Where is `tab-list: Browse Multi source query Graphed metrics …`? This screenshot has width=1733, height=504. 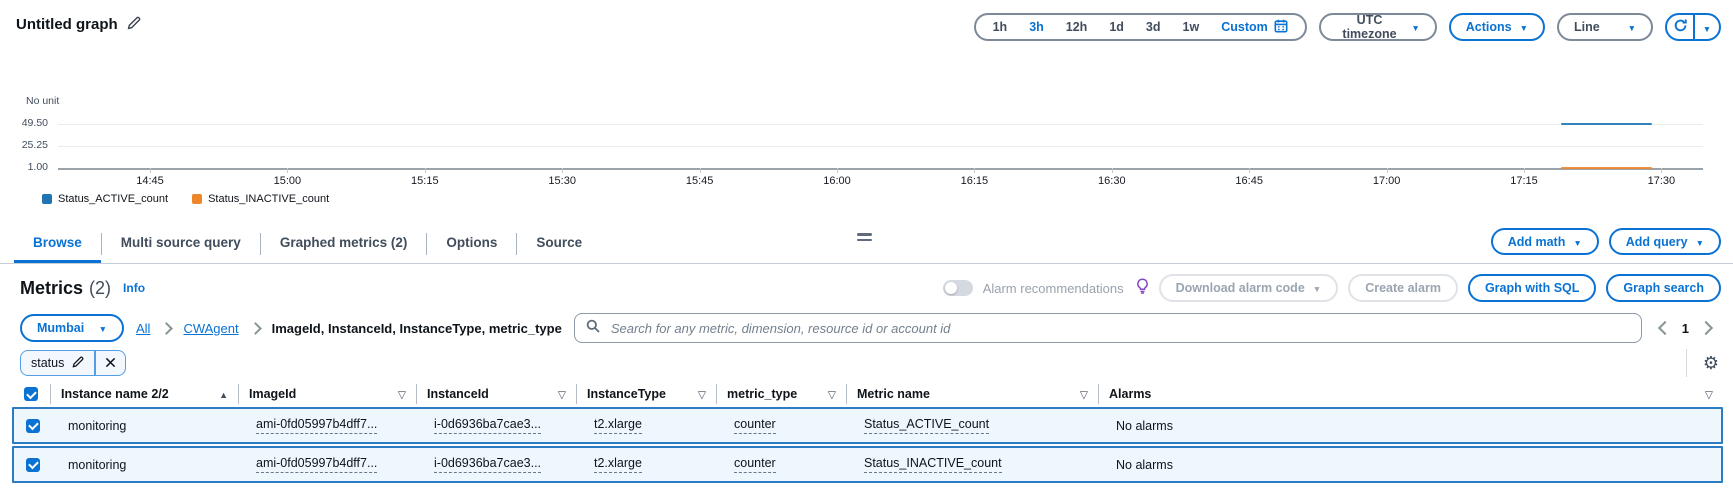
tab-list: Browse Multi source query Graphed metrics … is located at coordinates (873, 243).